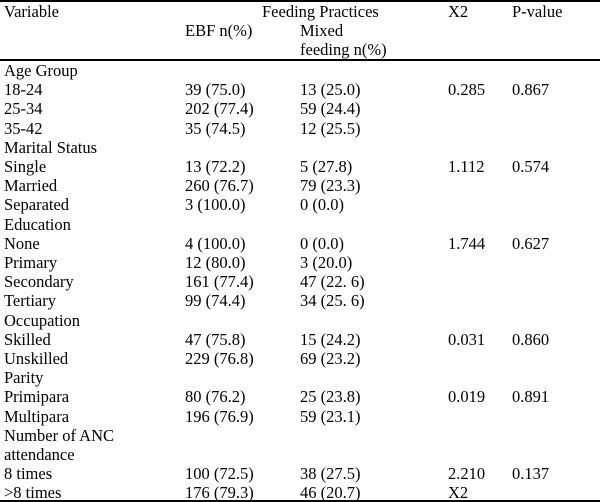 The width and height of the screenshot is (600, 502). What do you see at coordinates (31, 186) in the screenshot?
I see `cell-variable: Married` at bounding box center [31, 186].